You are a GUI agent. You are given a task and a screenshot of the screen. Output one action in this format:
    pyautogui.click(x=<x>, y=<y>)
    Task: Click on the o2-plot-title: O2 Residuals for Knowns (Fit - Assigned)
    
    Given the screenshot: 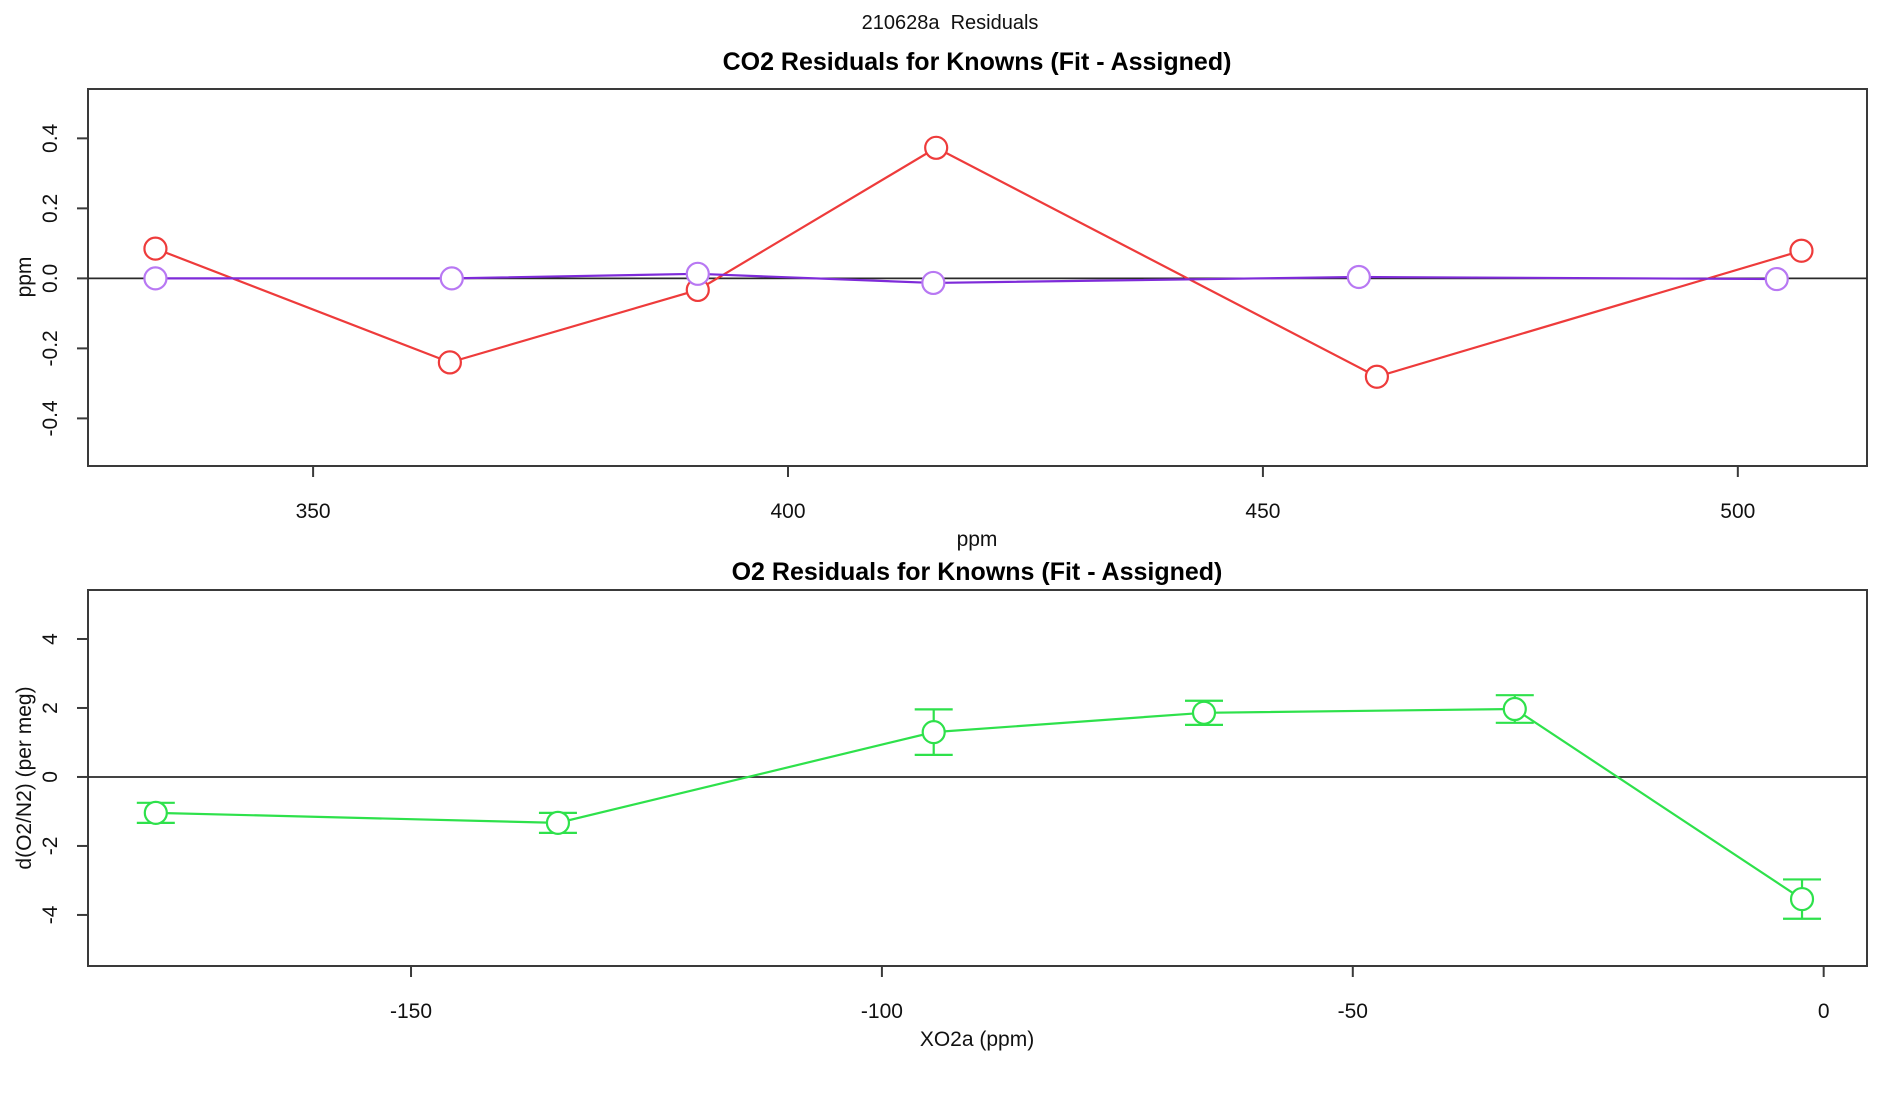 What is the action you would take?
    pyautogui.click(x=977, y=572)
    